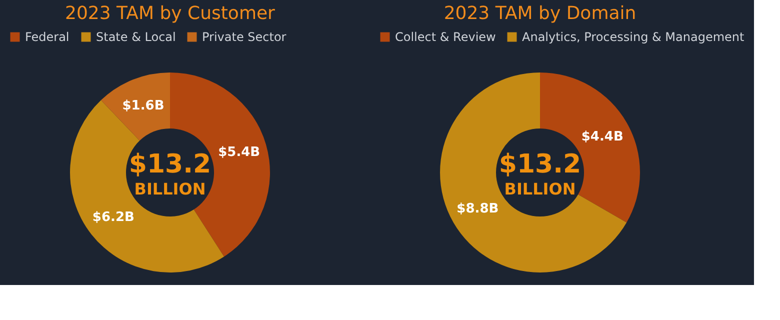  I want to click on chart-title: 2023 TAM by Domain, so click(540, 13).